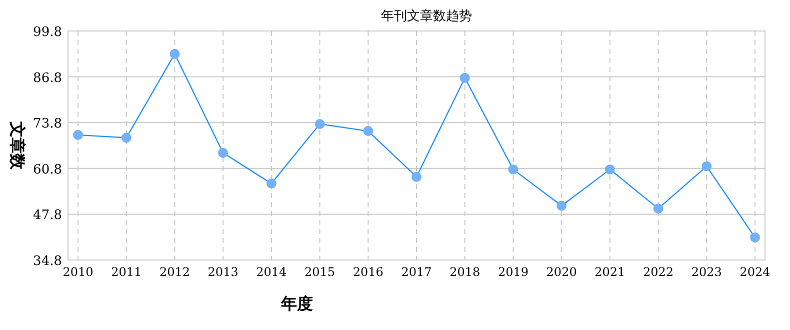 Image resolution: width=790 pixels, height=330 pixels. I want to click on x-axis-title: 年度, so click(296, 303).